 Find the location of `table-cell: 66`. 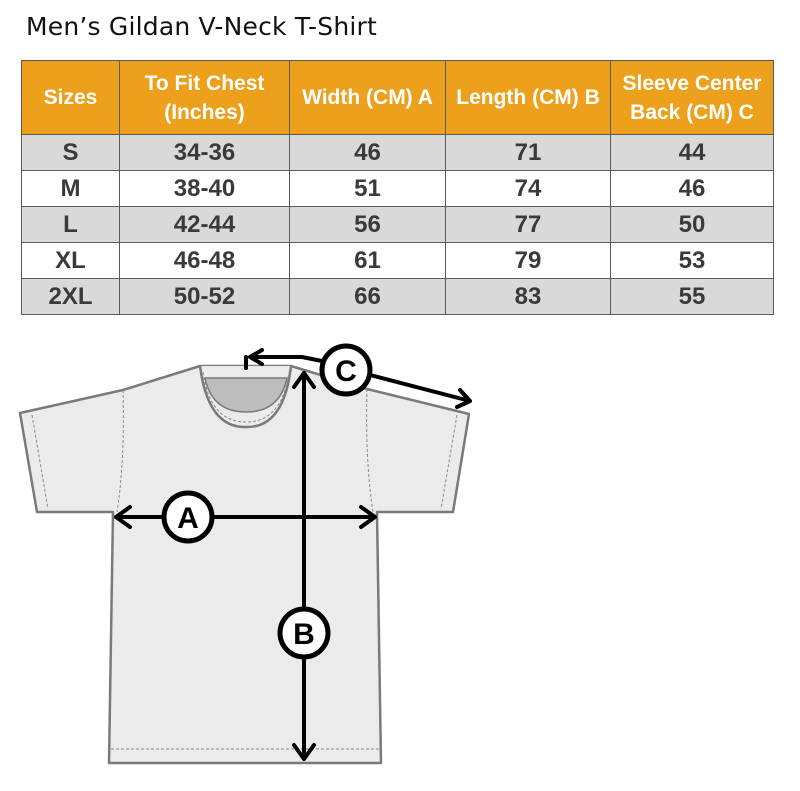

table-cell: 66 is located at coordinates (367, 296).